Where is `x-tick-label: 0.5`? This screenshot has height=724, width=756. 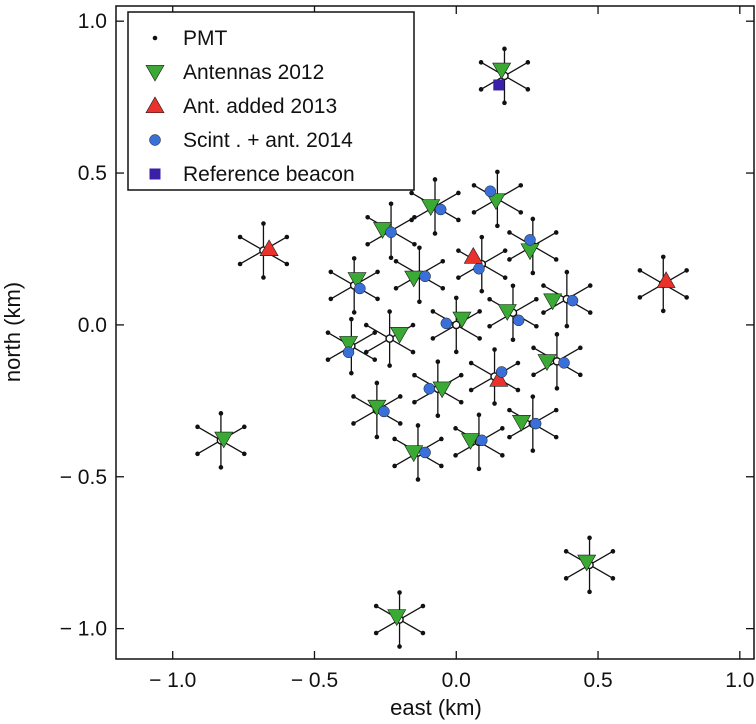 x-tick-label: 0.5 is located at coordinates (597, 680).